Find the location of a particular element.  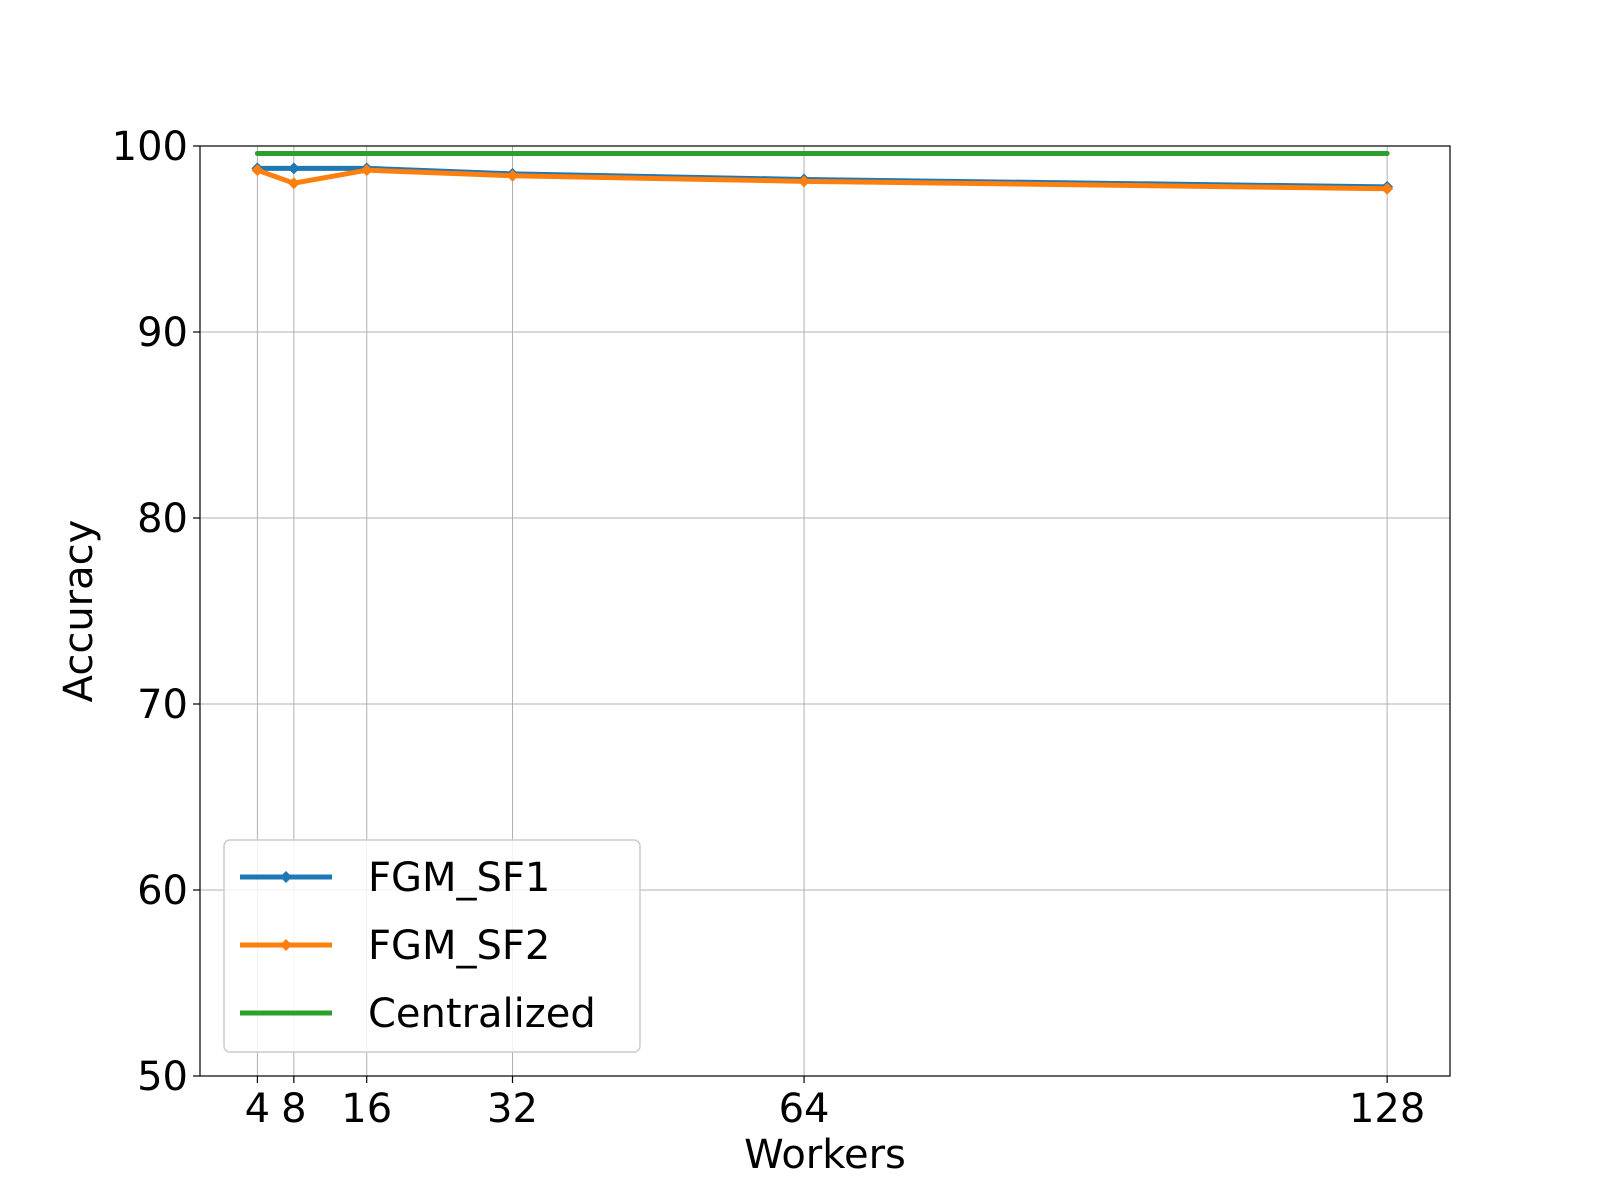

series-fgm_sf2 is located at coordinates (822, 179).